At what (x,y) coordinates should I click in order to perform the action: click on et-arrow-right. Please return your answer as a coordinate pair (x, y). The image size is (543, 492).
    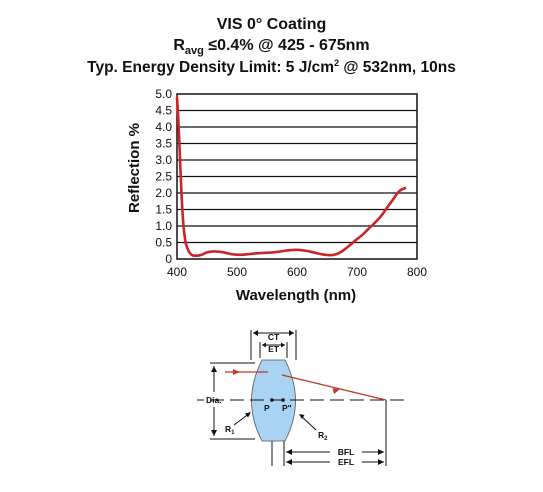
    Looking at the image, I should click on (283, 345).